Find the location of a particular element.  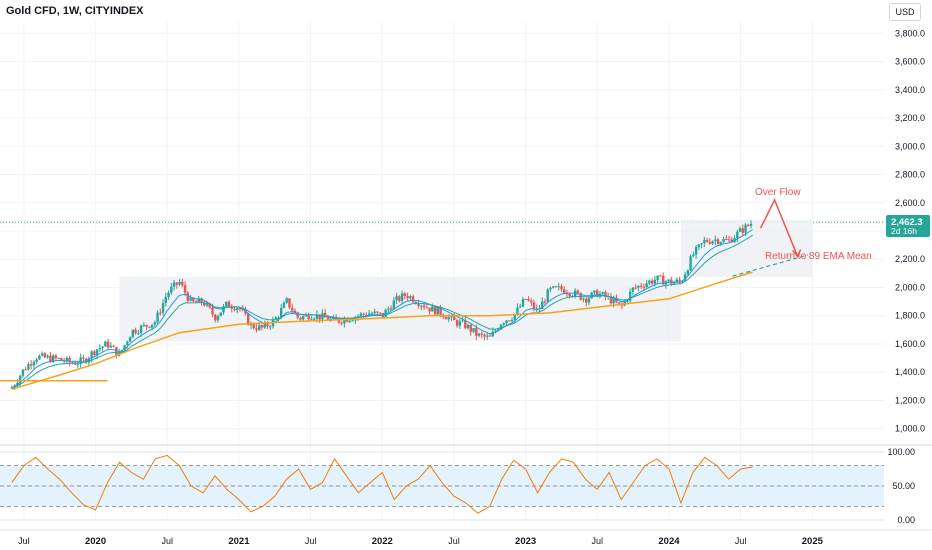

price-tick-label: 2,000.0 is located at coordinates (910, 287).